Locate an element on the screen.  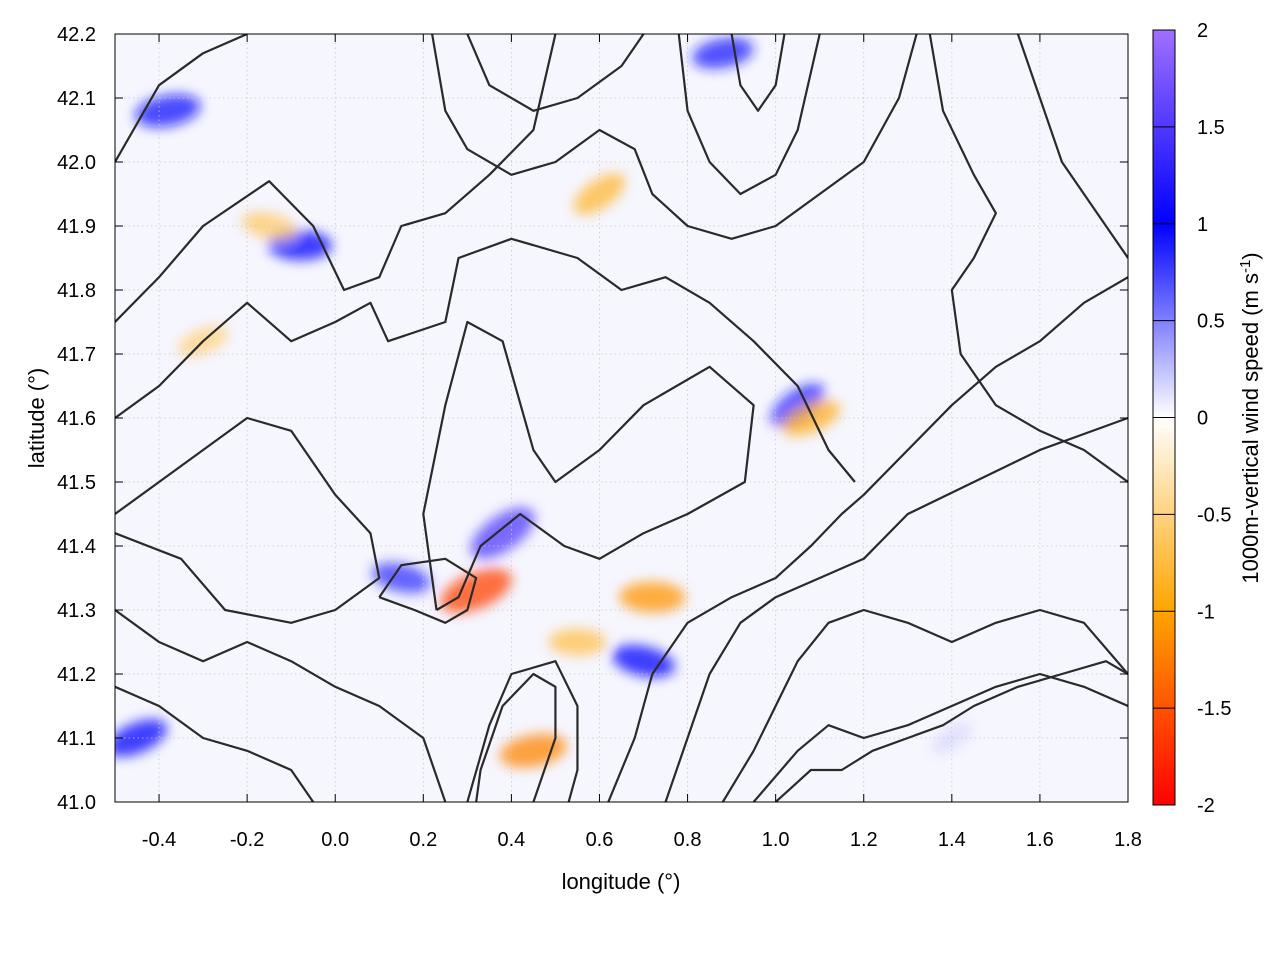
colorbar-title: 1000m-vertical wind speed (m s-1) is located at coordinates (1250, 417).